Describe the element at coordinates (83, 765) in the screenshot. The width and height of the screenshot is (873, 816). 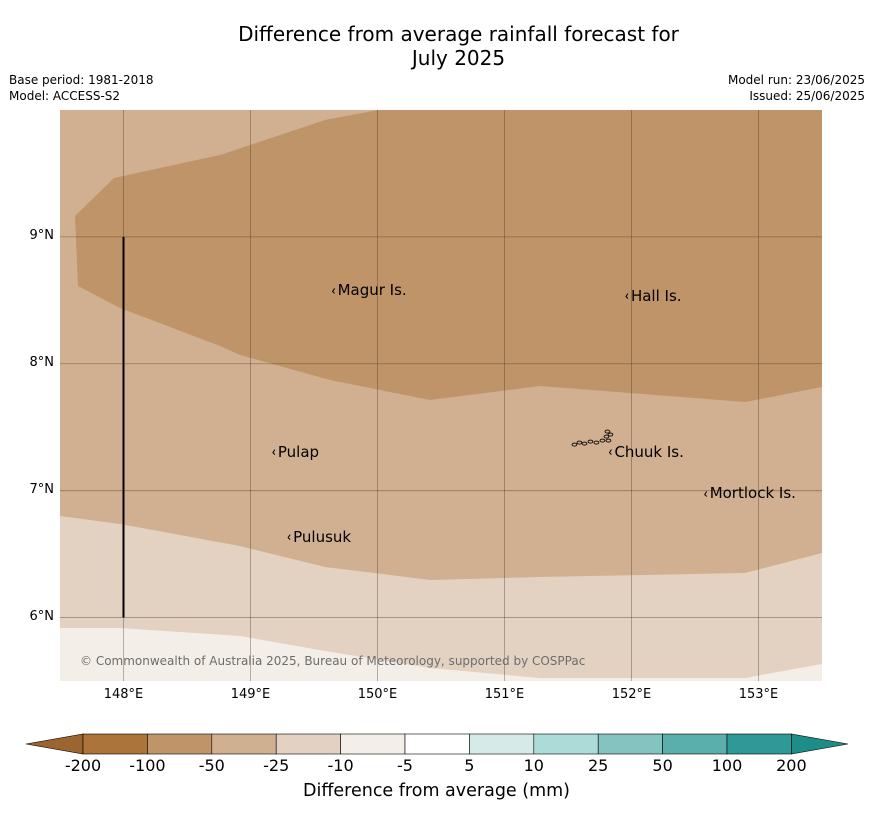
I see `colorbar-tick-label: -200` at that location.